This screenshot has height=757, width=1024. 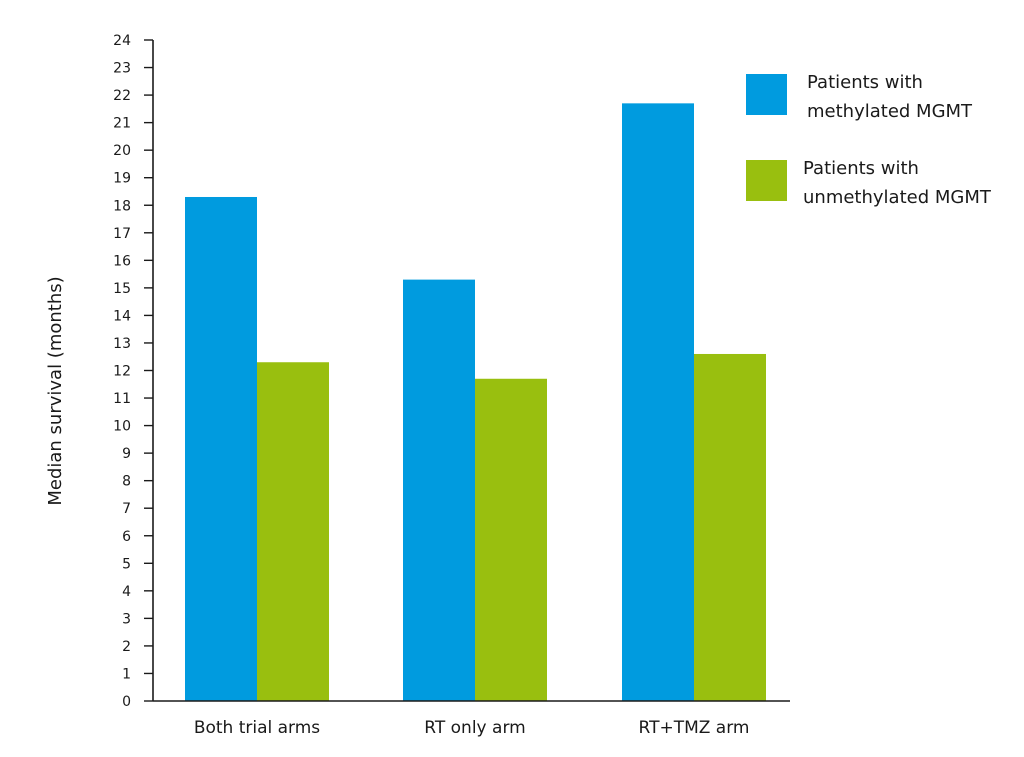 I want to click on y-tick-label: 10, so click(x=122, y=427).